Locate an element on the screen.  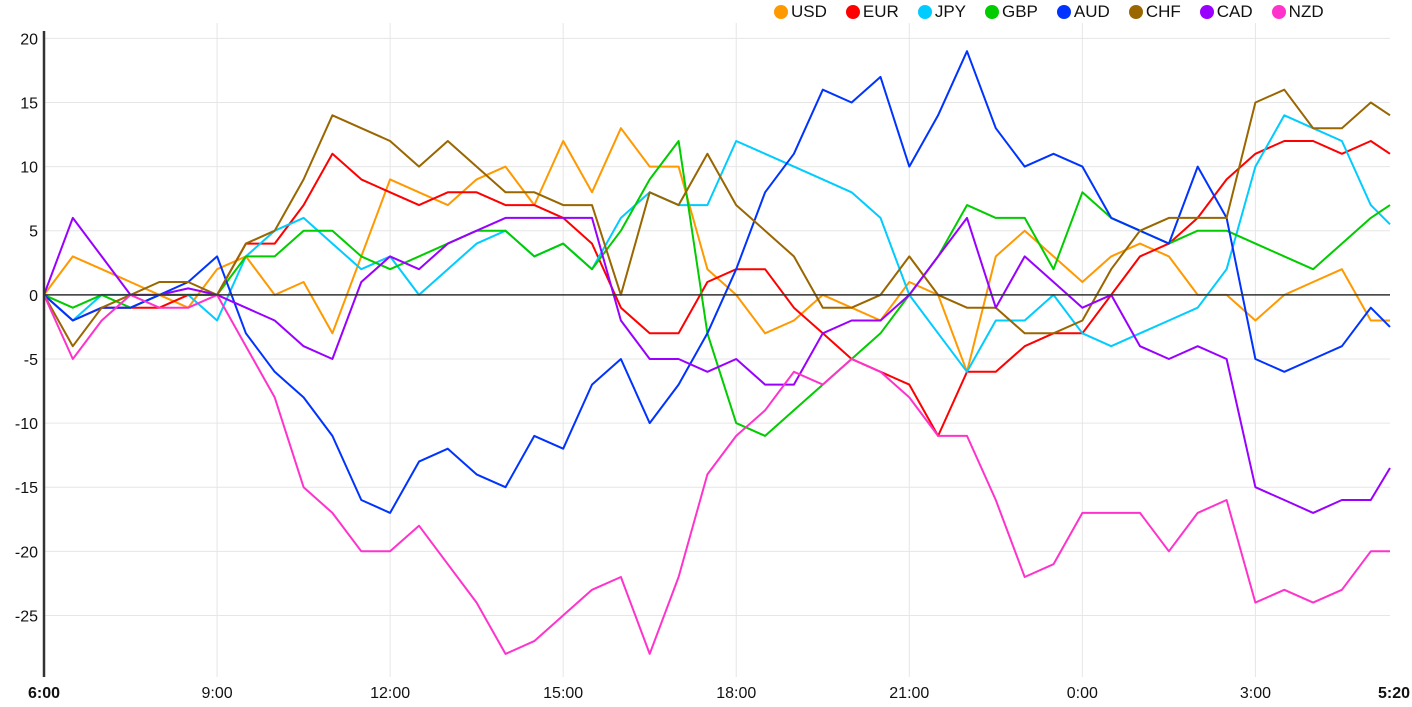
x-tick-label: 18:00 is located at coordinates (736, 693).